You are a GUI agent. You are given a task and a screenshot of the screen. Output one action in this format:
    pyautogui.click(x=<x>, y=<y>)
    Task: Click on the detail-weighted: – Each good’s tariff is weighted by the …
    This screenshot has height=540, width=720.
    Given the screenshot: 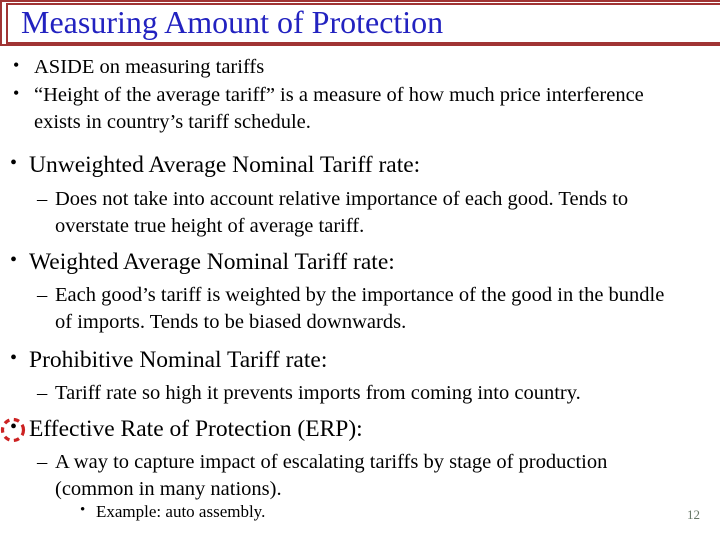 What is the action you would take?
    pyautogui.click(x=357, y=309)
    